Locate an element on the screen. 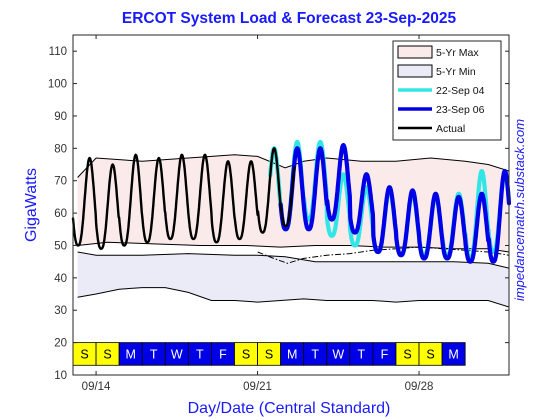 This screenshot has width=560, height=420. legend-label: 23-Sep 06 is located at coordinates (460, 110).